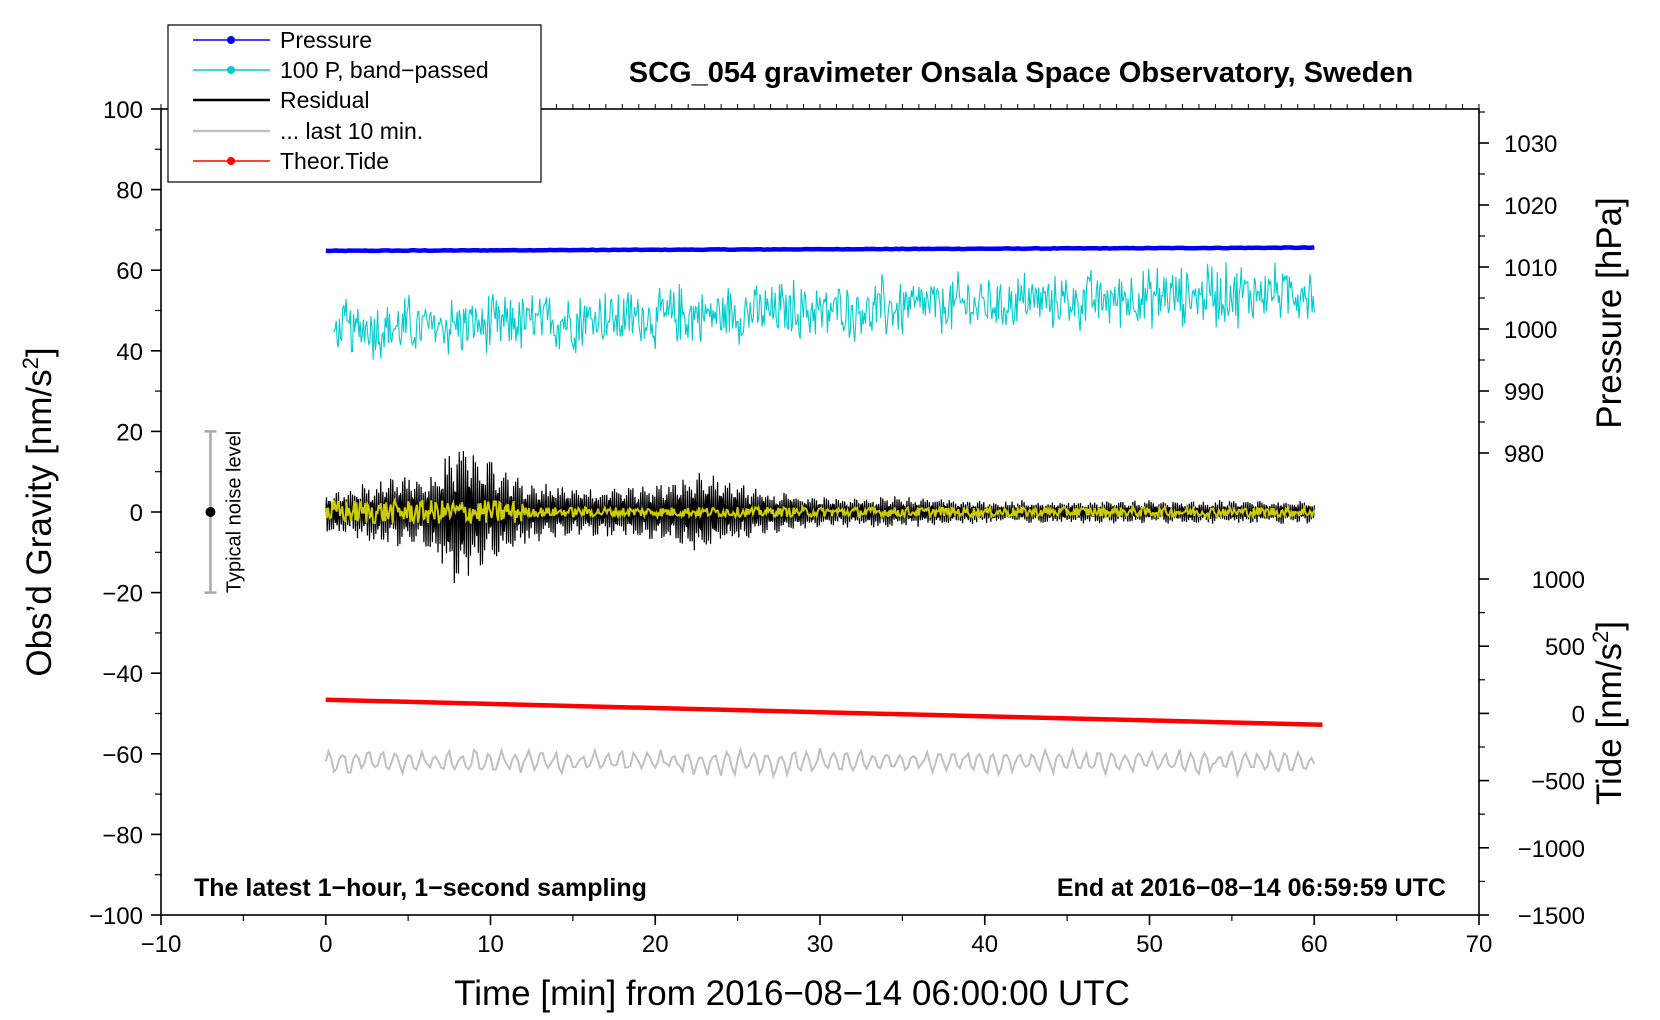  What do you see at coordinates (129, 352) in the screenshot?
I see `y-tick-label: 40` at bounding box center [129, 352].